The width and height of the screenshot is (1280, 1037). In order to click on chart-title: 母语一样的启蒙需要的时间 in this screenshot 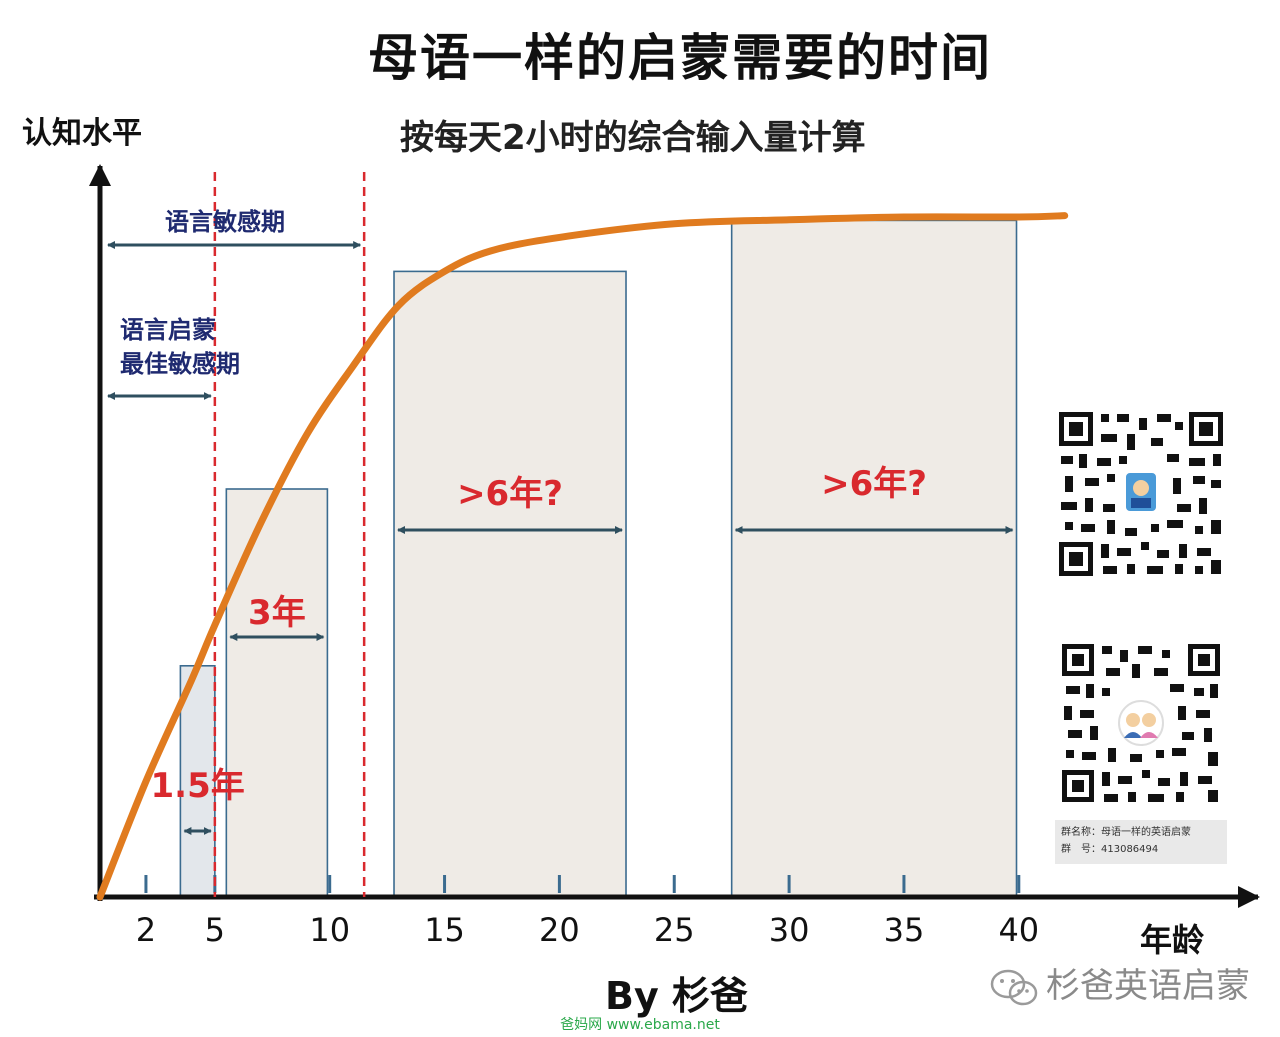, I will do `click(680, 58)`.